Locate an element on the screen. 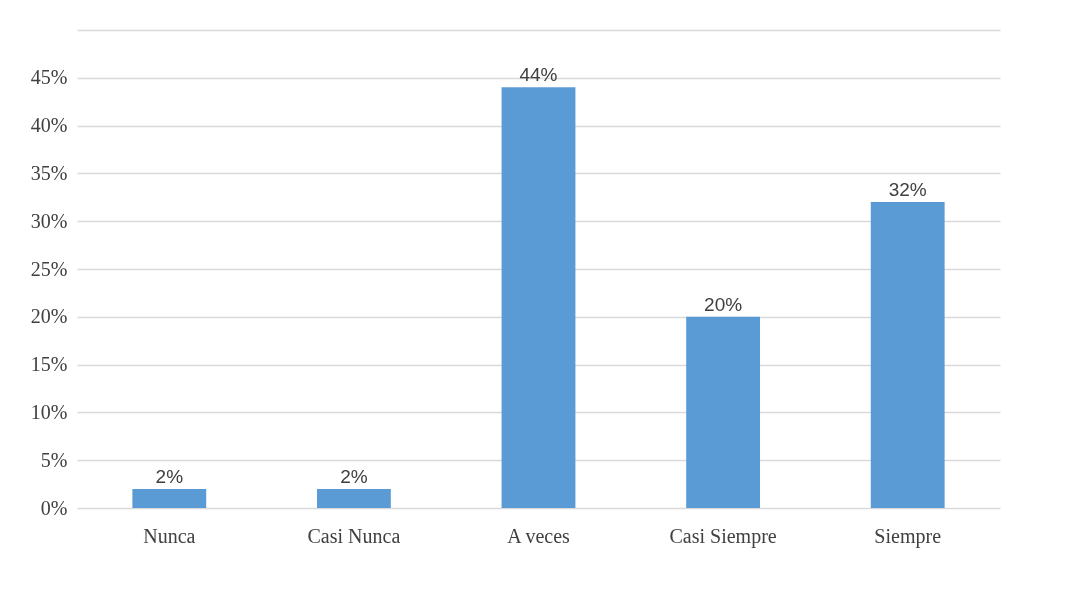  y-tick-label: 30% is located at coordinates (49, 220).